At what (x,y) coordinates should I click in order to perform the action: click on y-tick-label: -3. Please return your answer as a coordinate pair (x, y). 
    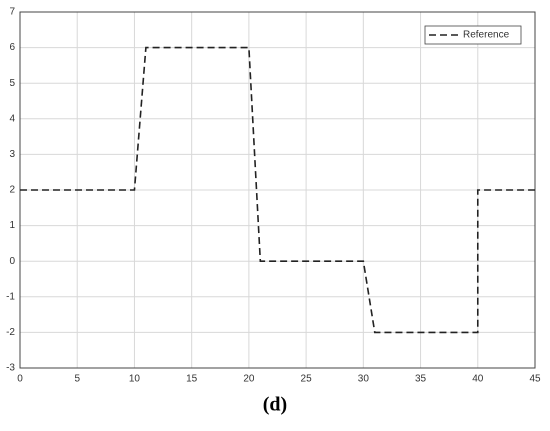
    Looking at the image, I should click on (10, 368).